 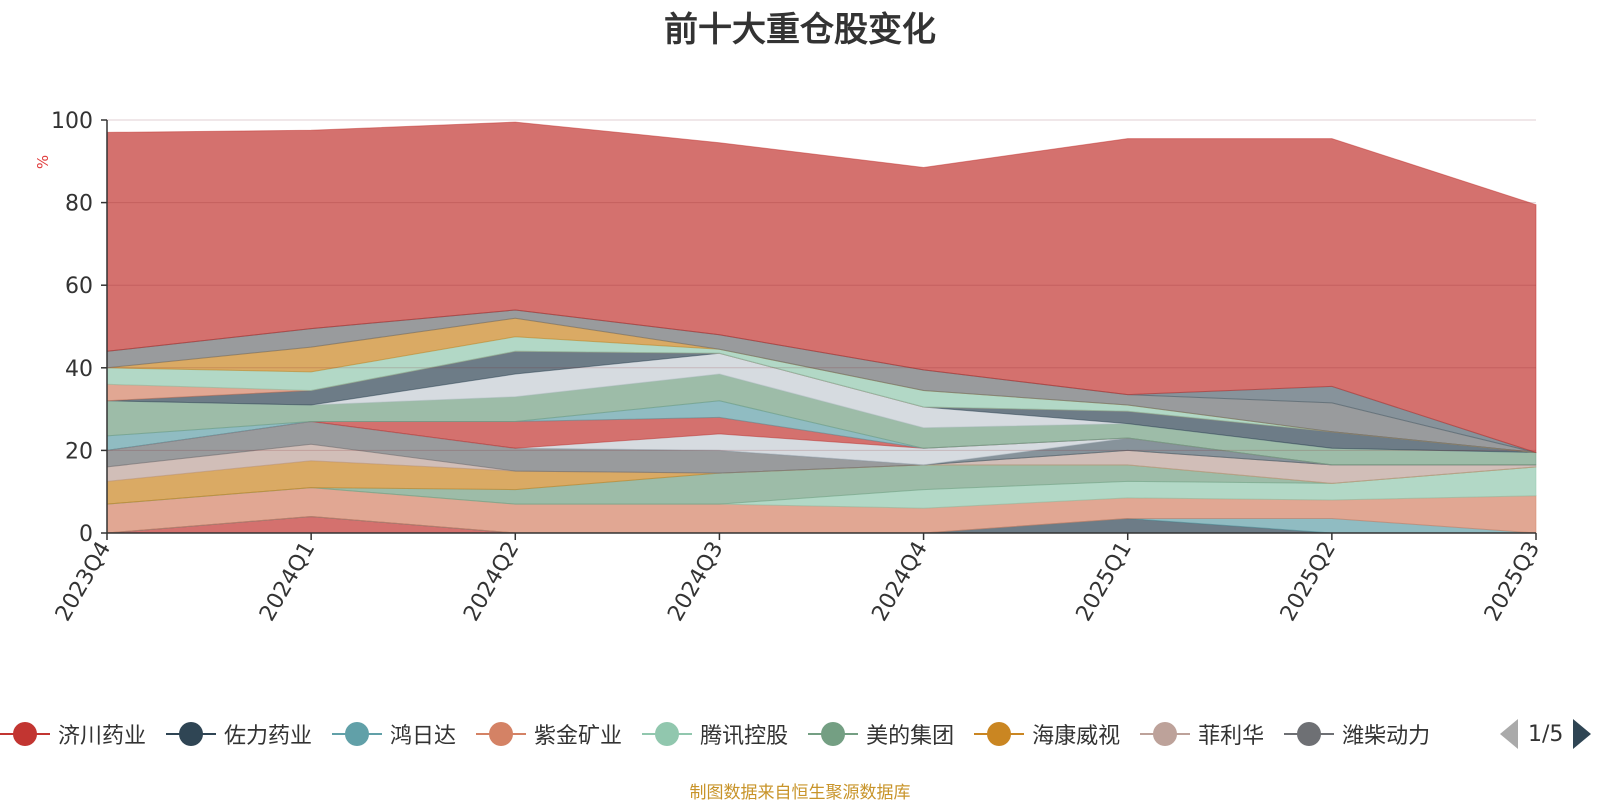 I want to click on legend-item: 菲利华, so click(x=1202, y=734).